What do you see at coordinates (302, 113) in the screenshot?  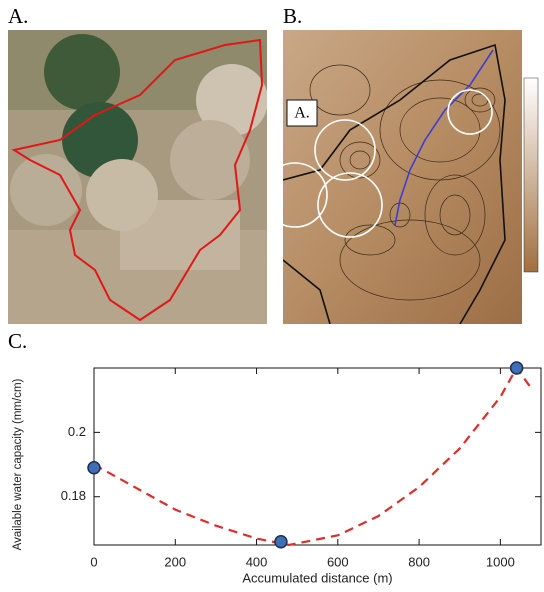 I see `map-marker: A.` at bounding box center [302, 113].